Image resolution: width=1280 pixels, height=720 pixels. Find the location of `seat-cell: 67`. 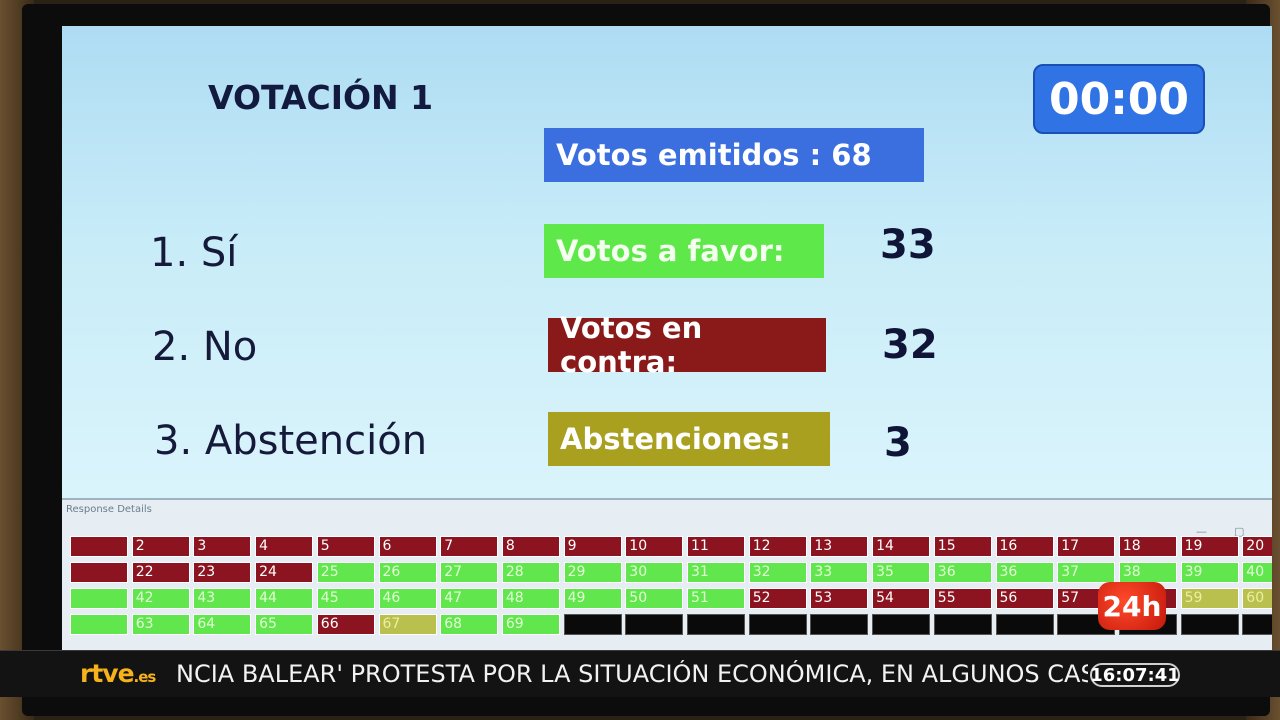

seat-cell: 67 is located at coordinates (407, 624).